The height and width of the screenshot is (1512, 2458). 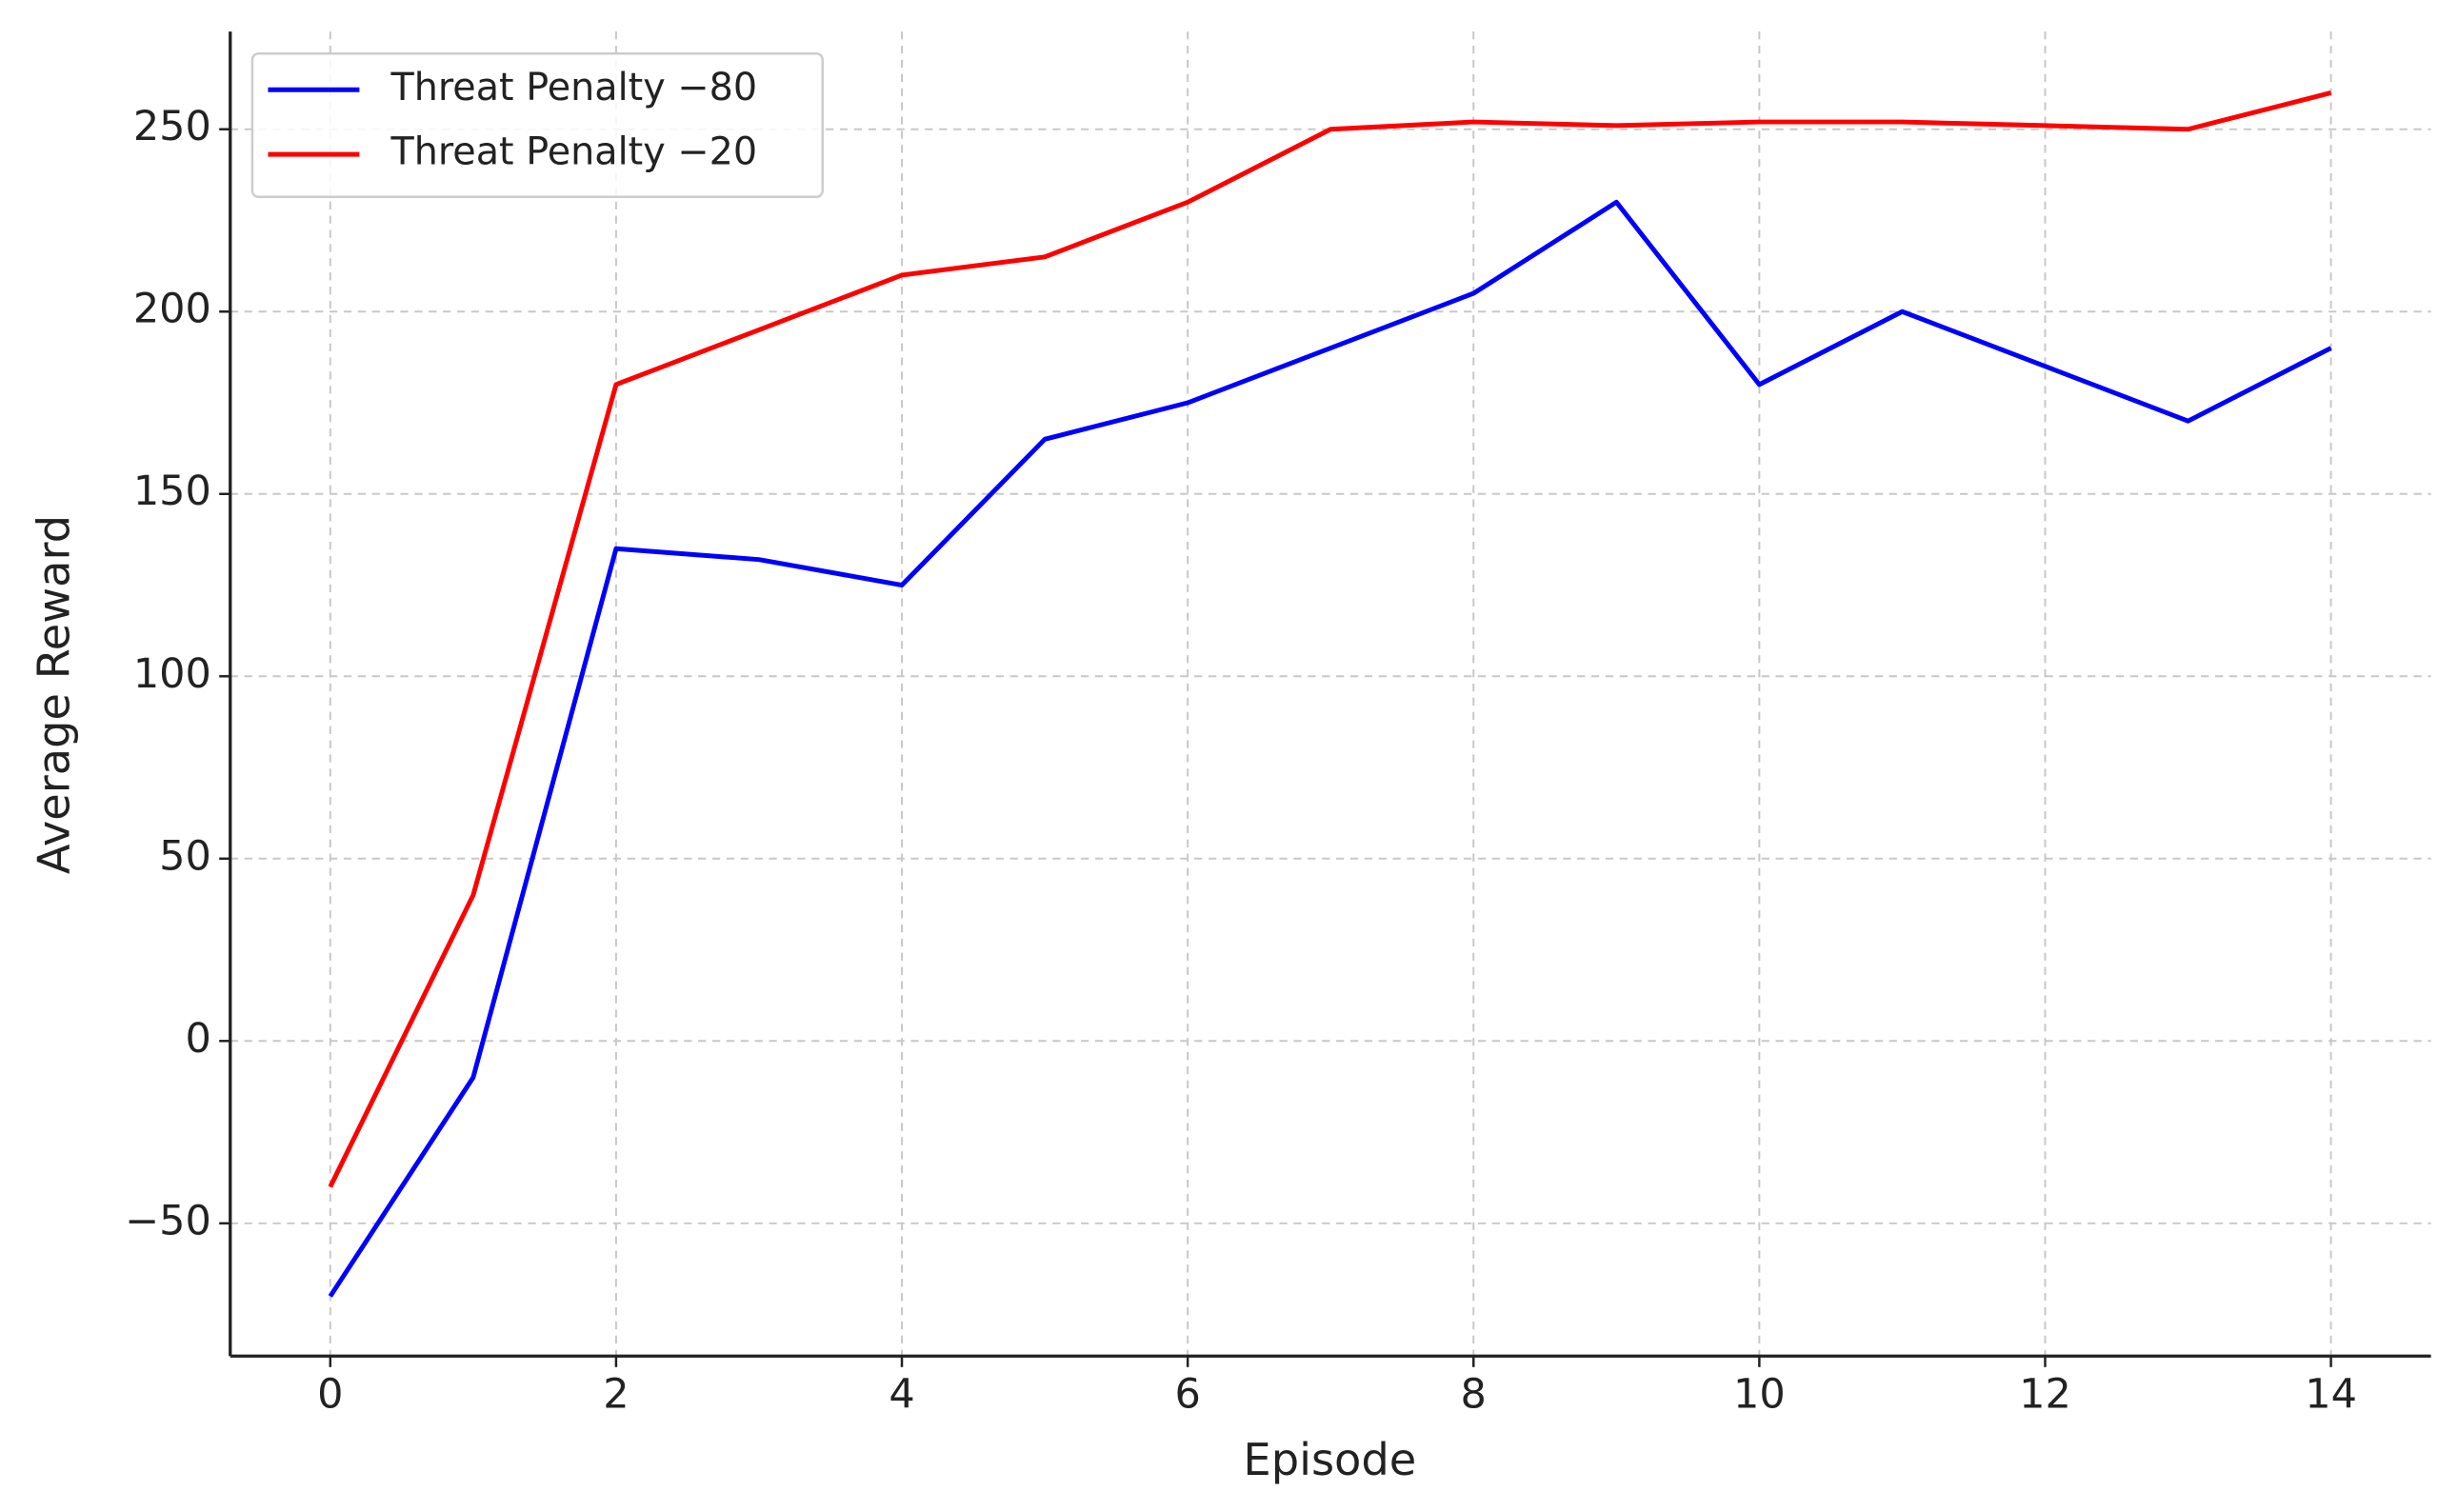 I want to click on x-tick-label: 12, so click(x=2045, y=1395).